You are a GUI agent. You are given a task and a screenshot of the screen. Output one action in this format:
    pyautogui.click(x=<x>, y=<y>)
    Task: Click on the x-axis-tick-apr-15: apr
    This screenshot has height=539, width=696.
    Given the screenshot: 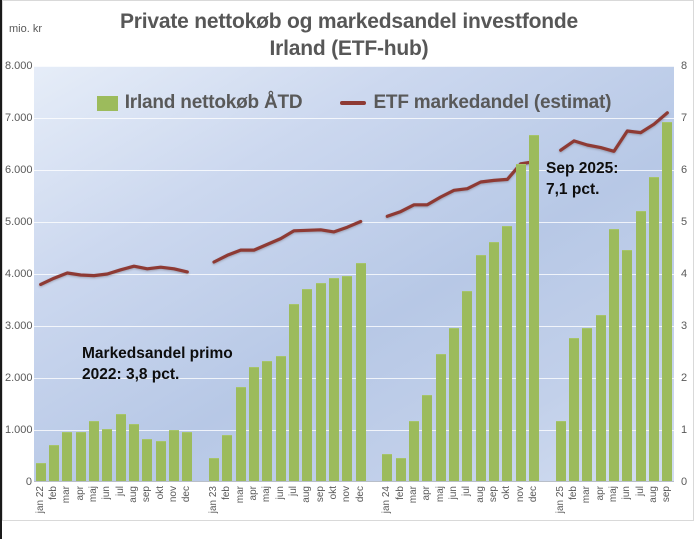 What is the action you would take?
    pyautogui.click(x=253, y=493)
    